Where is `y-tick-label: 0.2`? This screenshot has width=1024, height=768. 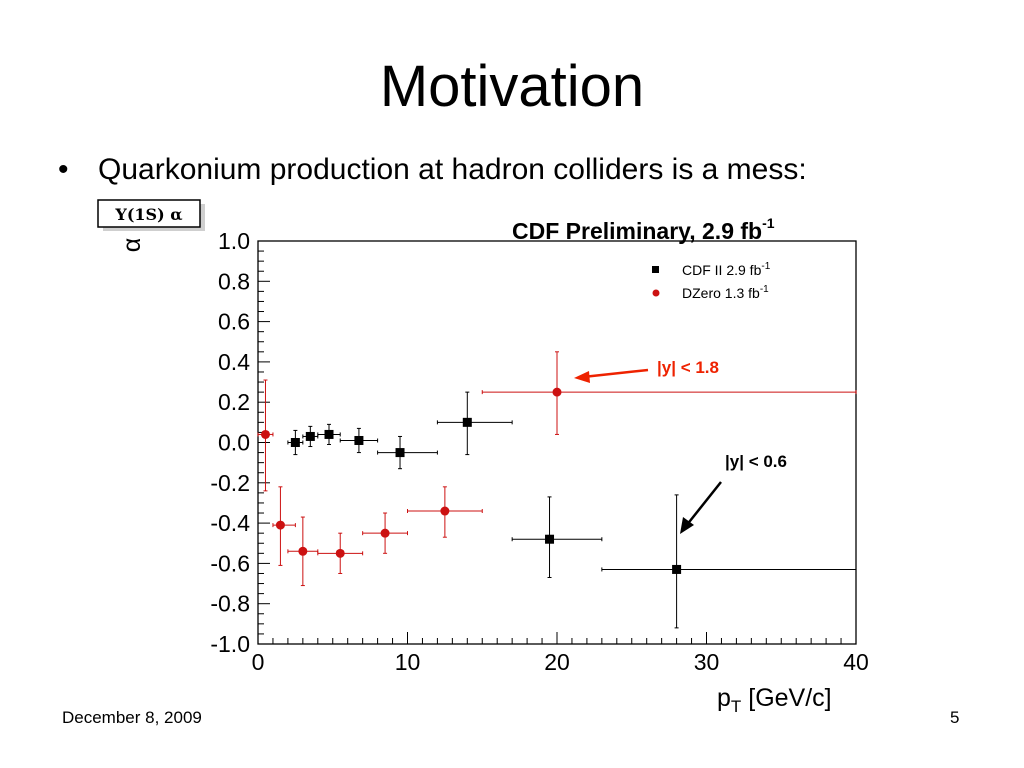
y-tick-label: 0.2 is located at coordinates (234, 402).